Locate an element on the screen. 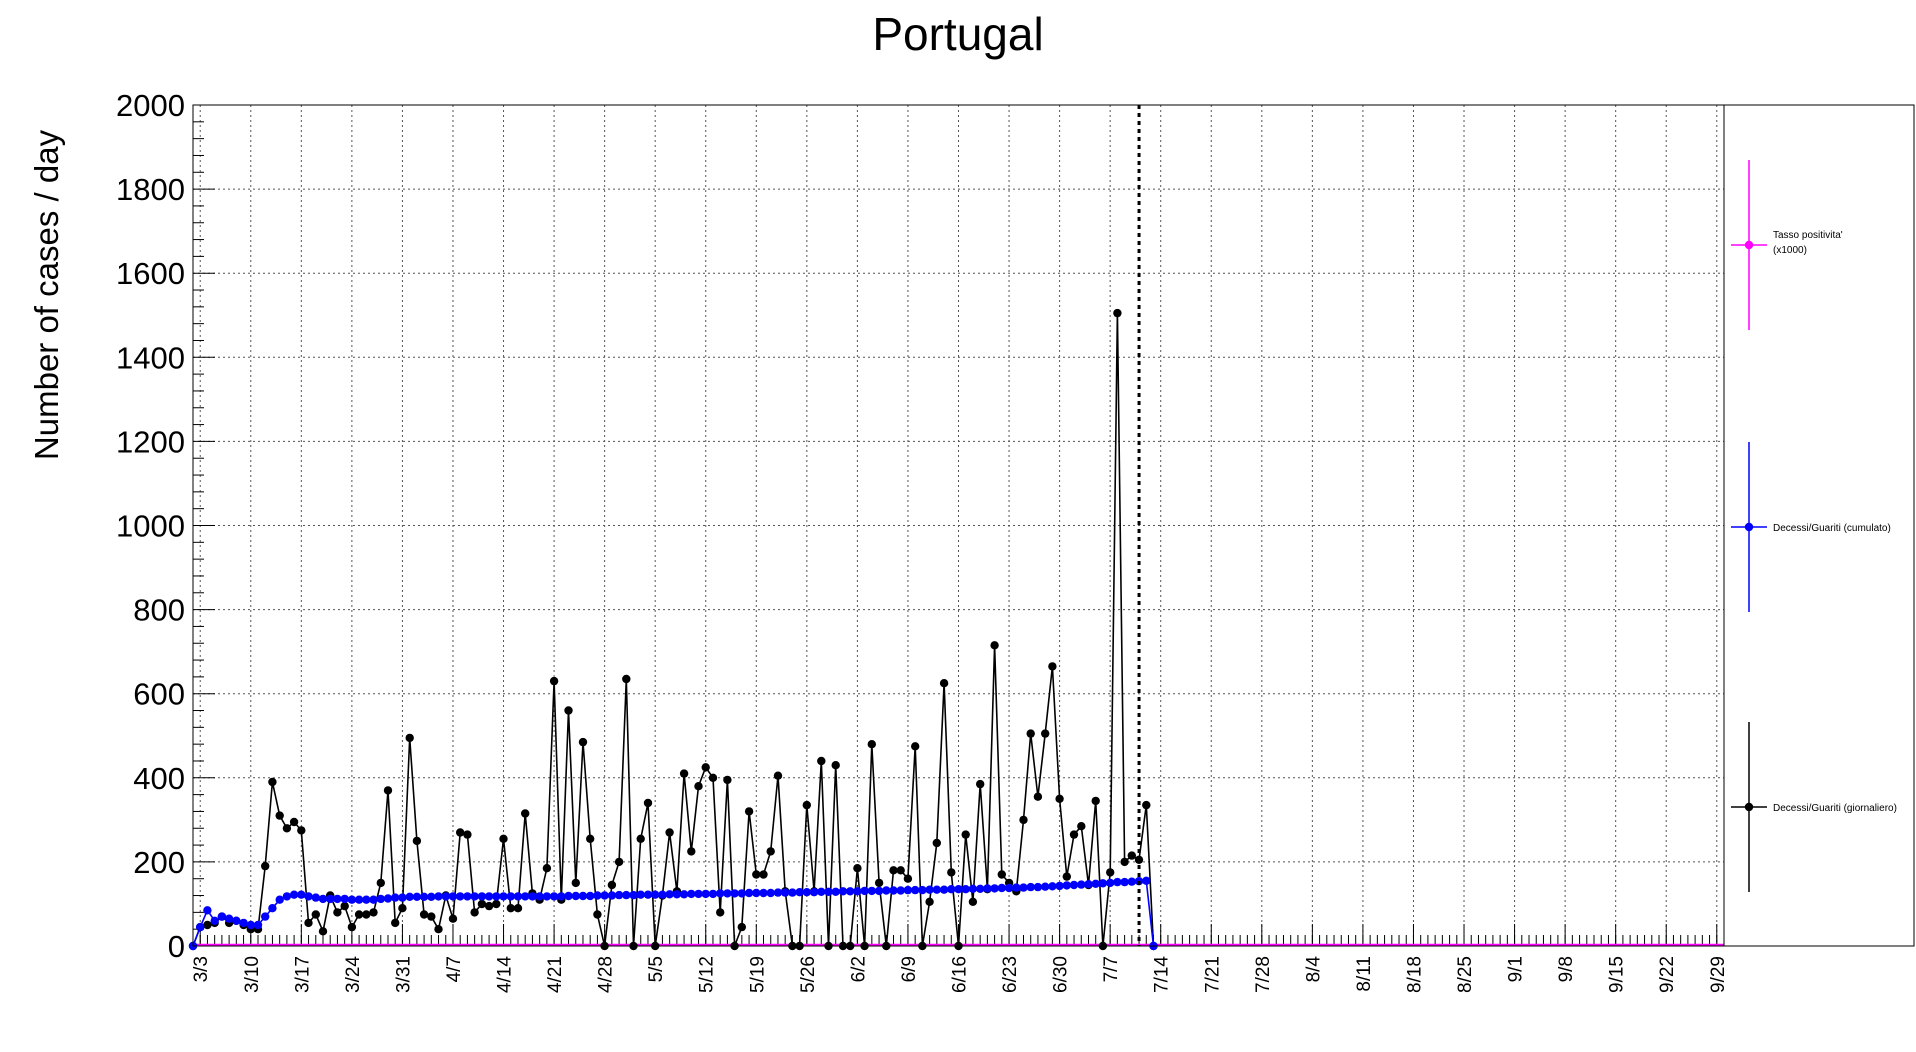  x-tick-label: 5/26 is located at coordinates (808, 974).